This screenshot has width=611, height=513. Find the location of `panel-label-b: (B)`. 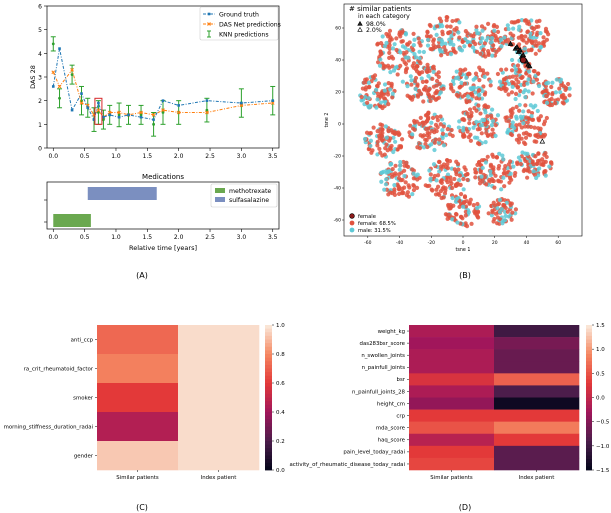

panel-label-b: (B) is located at coordinates (465, 275).